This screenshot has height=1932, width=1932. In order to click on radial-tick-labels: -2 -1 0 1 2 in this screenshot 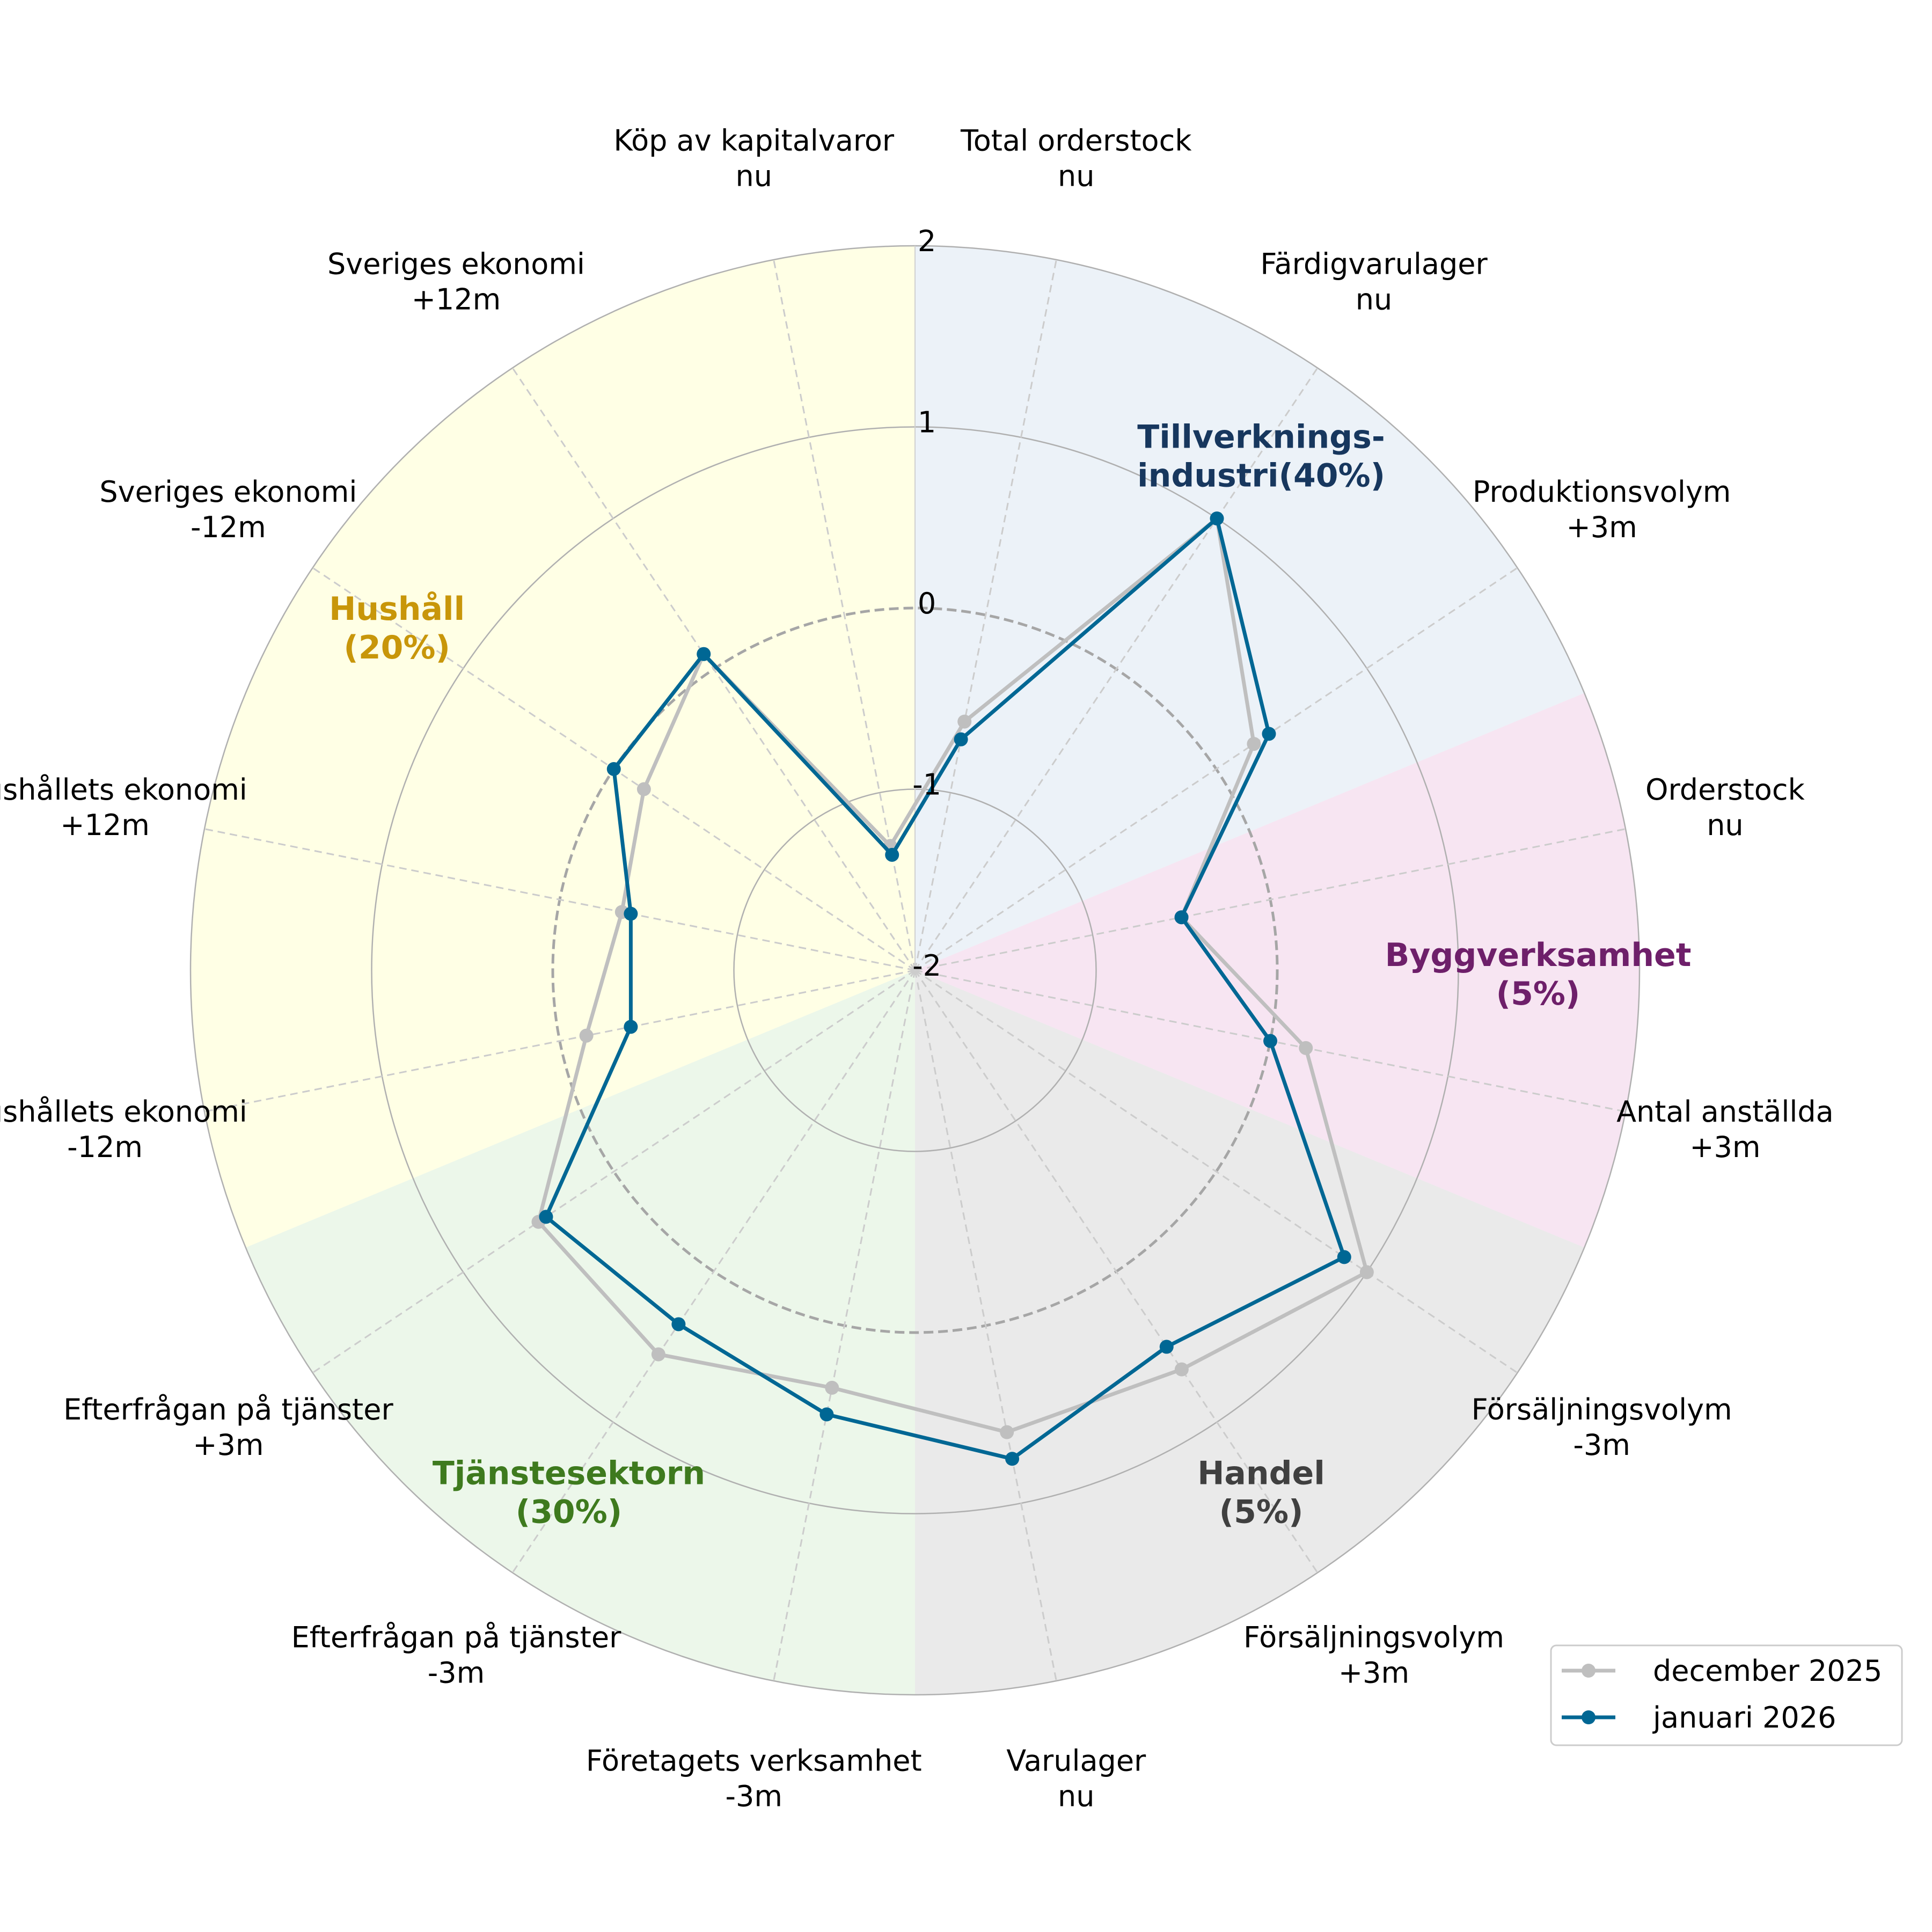, I will do `click(926, 603)`.